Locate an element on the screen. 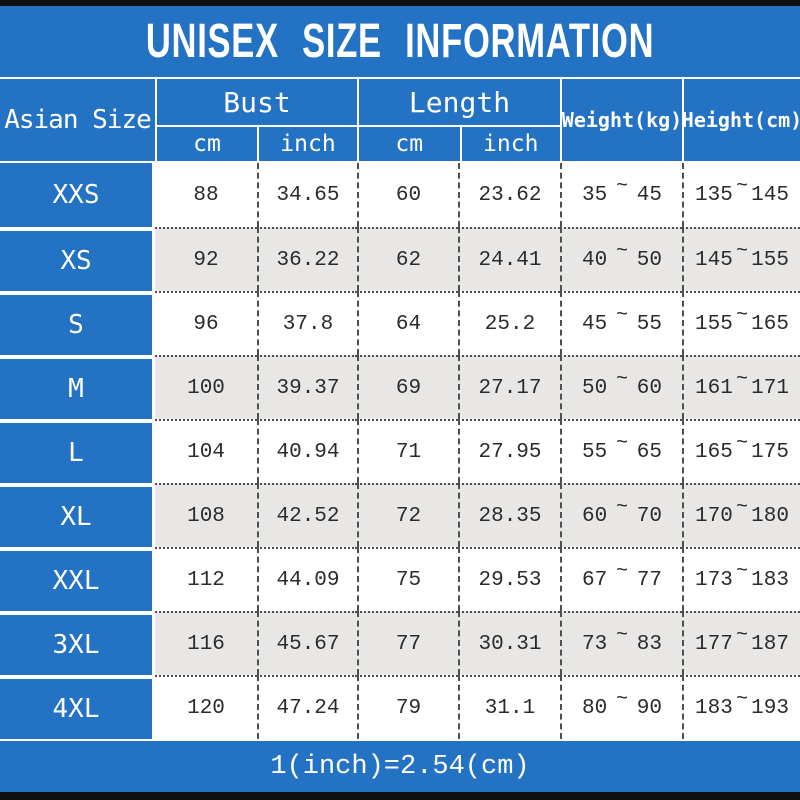 Image resolution: width=800 pixels, height=800 pixels. height-min: 173 is located at coordinates (714, 580).